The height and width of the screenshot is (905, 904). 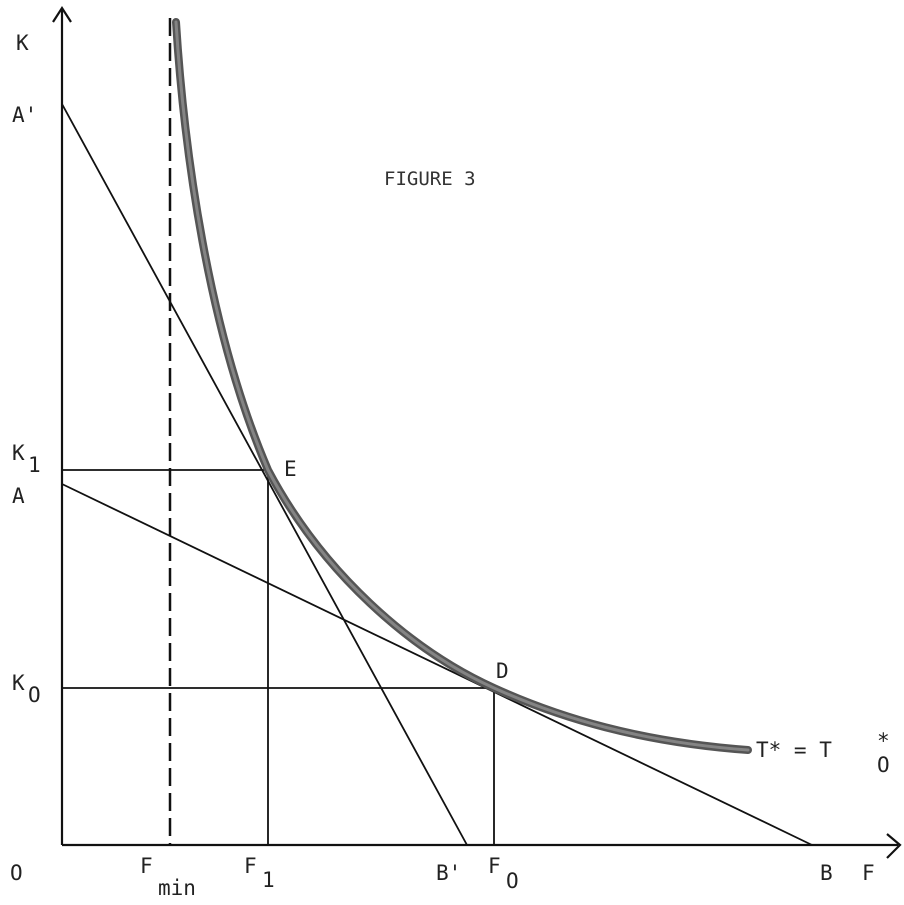 I want to click on x-axis-arrow, so click(x=894, y=846).